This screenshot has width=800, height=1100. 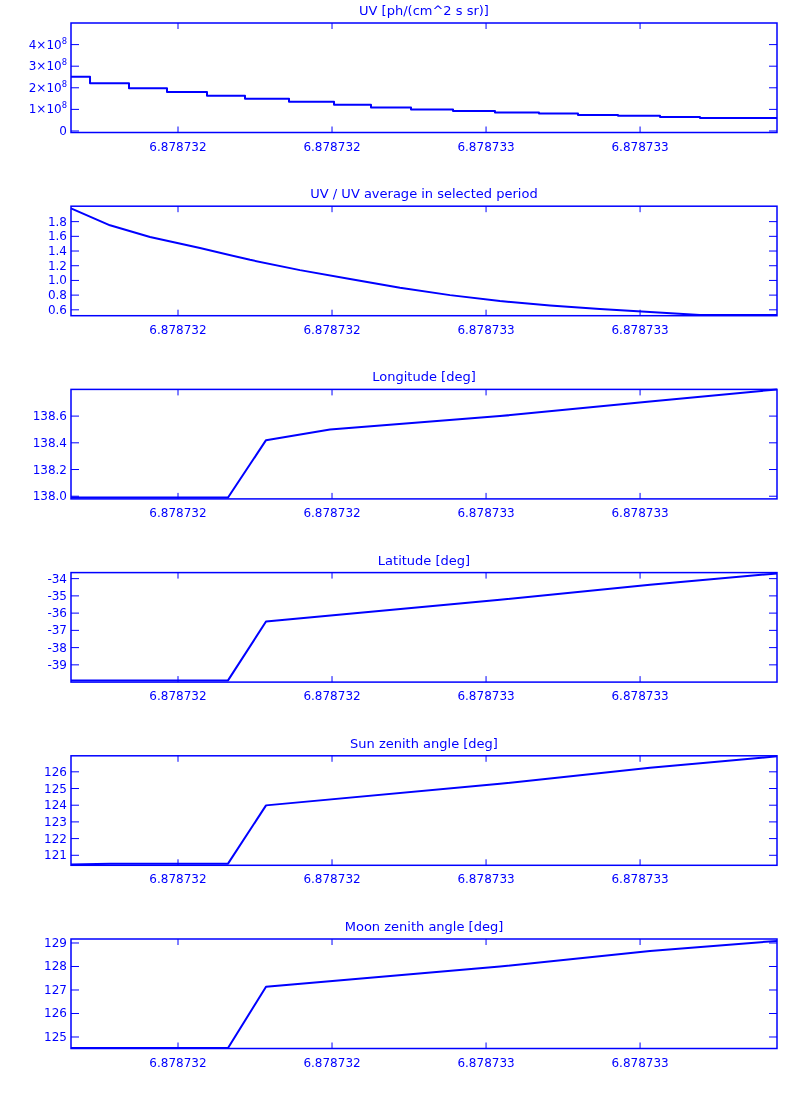 I want to click on y-tick-label: 1.6, so click(x=57, y=236).